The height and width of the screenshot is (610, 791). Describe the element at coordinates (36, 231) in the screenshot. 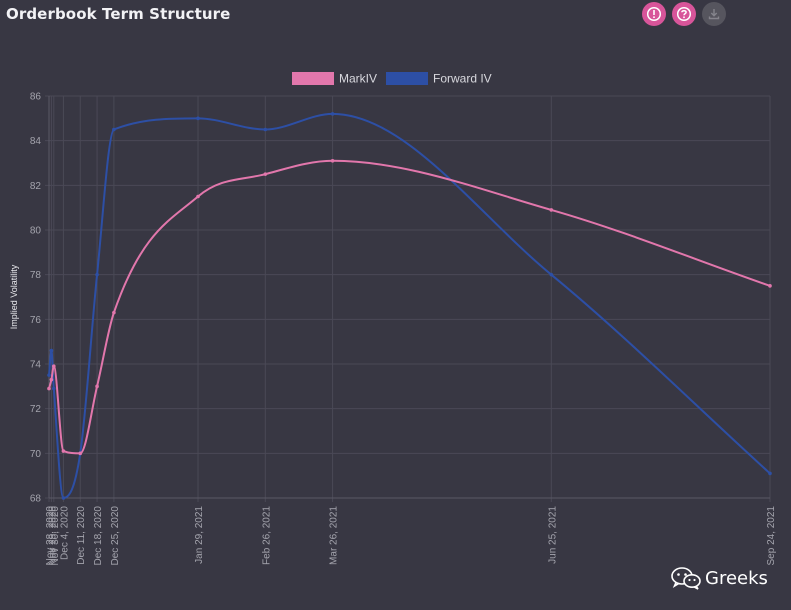

I see `y-tick-label: 80` at that location.